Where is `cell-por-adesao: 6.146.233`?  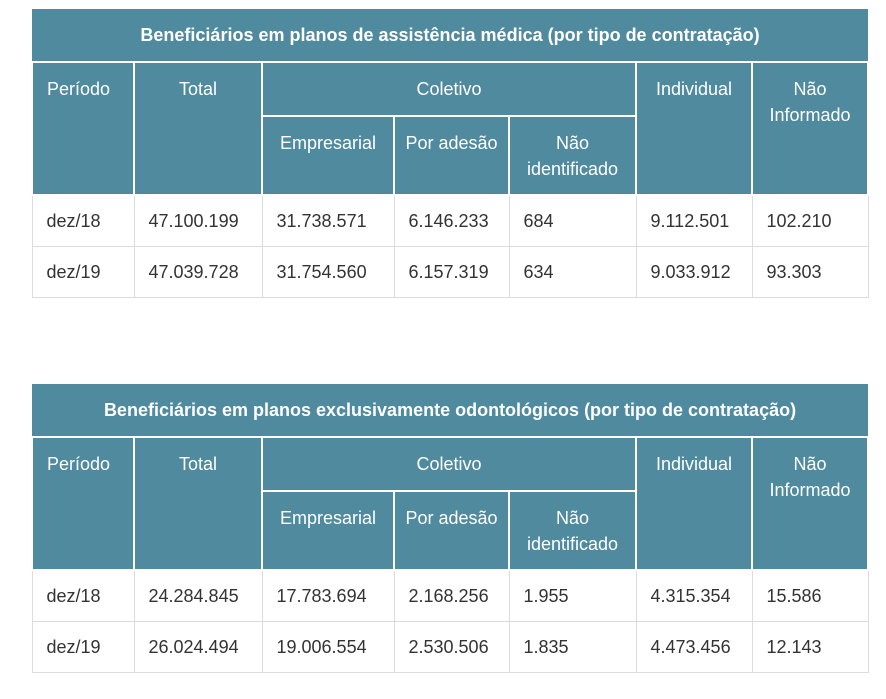
cell-por-adesao: 6.146.233 is located at coordinates (451, 220).